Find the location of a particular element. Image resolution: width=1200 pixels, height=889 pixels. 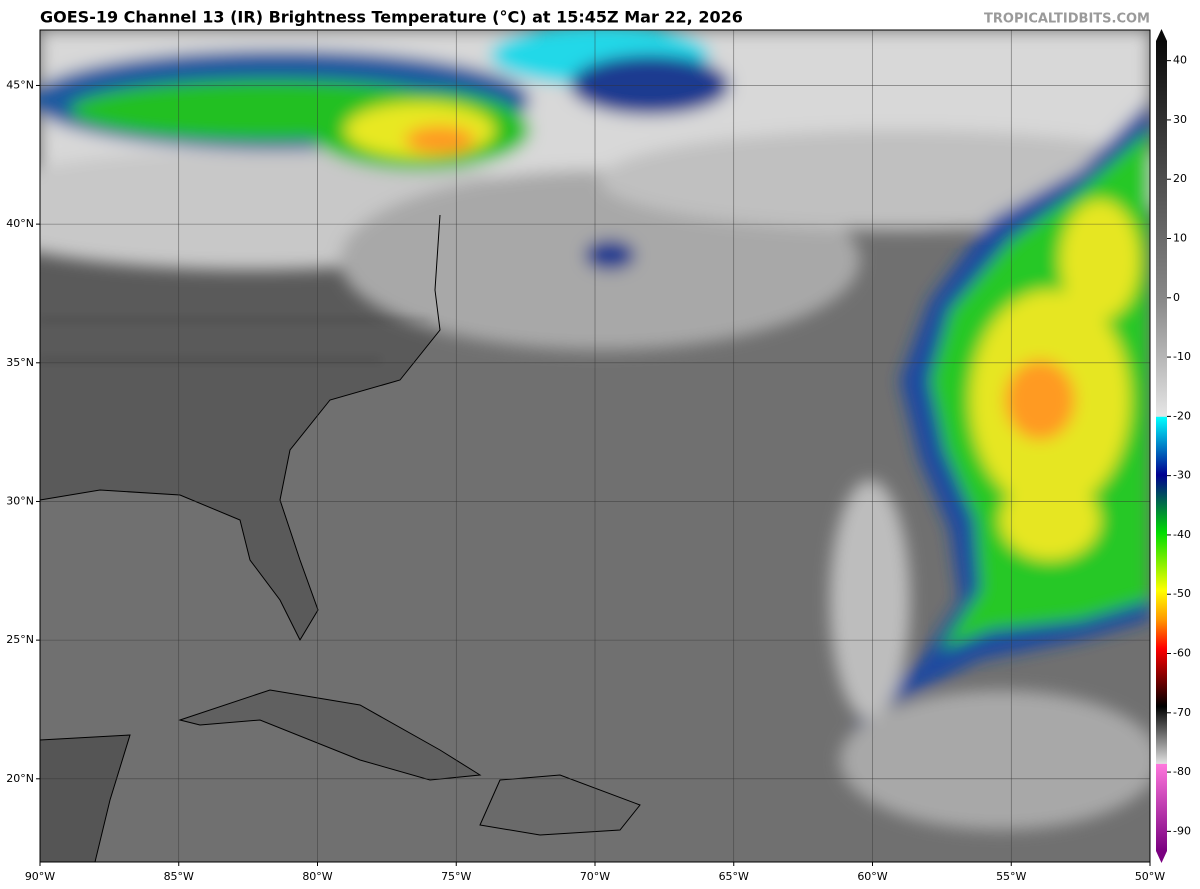

colorbar-extend-top is located at coordinates (1161, 35).